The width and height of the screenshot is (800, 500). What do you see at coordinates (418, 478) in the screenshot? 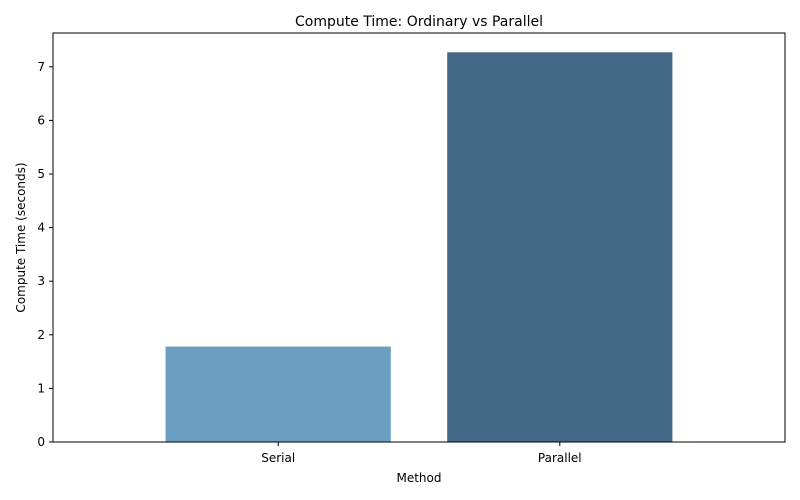
I see `x-axis-label: Method` at bounding box center [418, 478].